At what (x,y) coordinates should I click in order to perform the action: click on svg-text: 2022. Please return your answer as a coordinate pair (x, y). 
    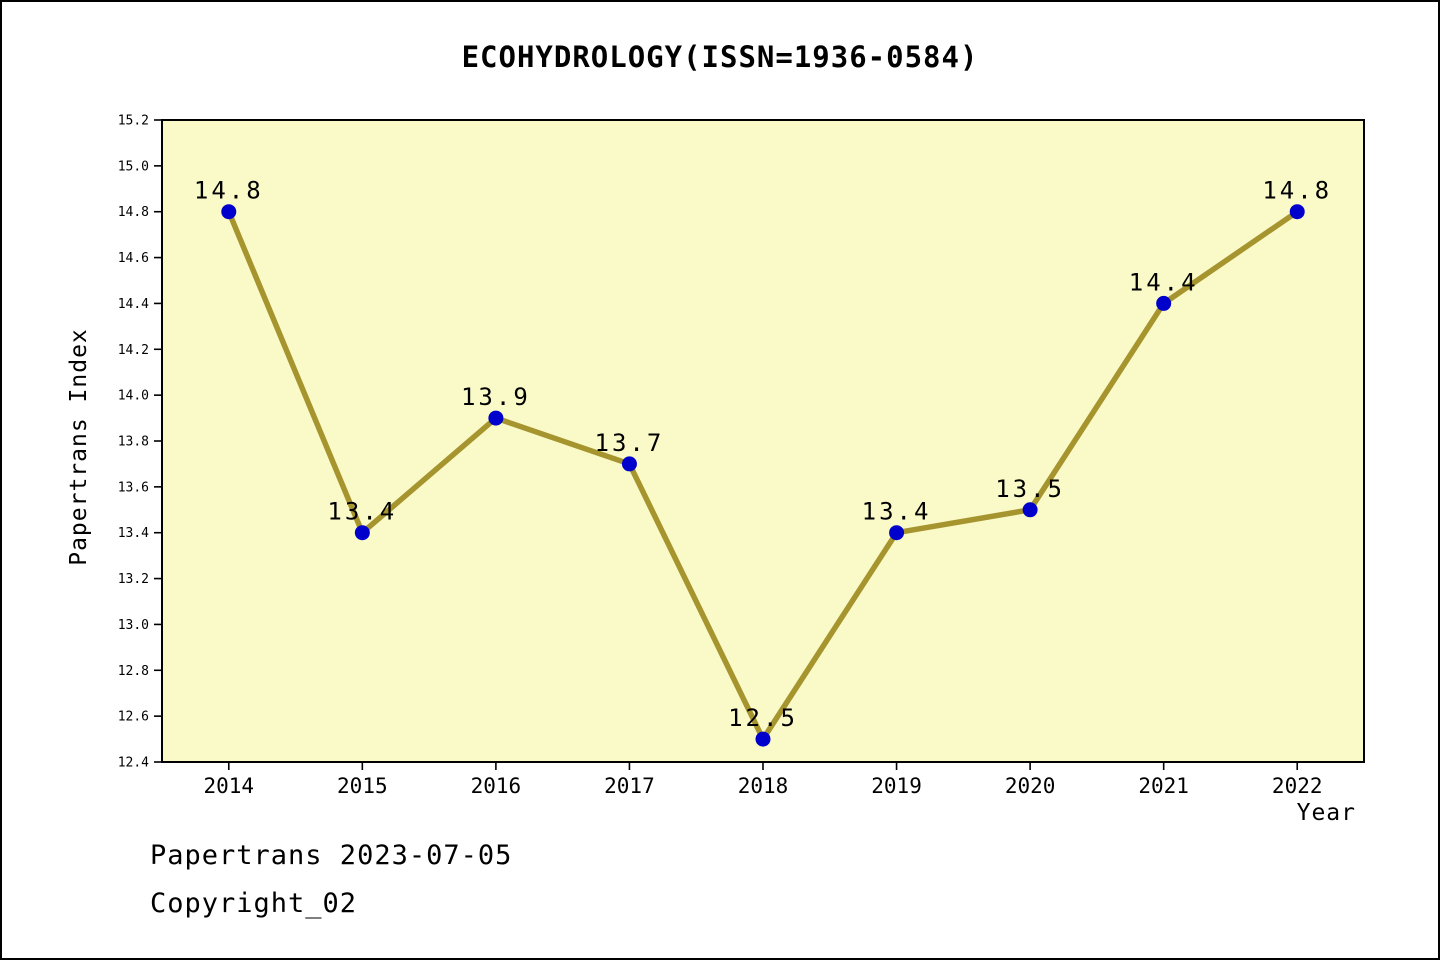
    Looking at the image, I should click on (1297, 786).